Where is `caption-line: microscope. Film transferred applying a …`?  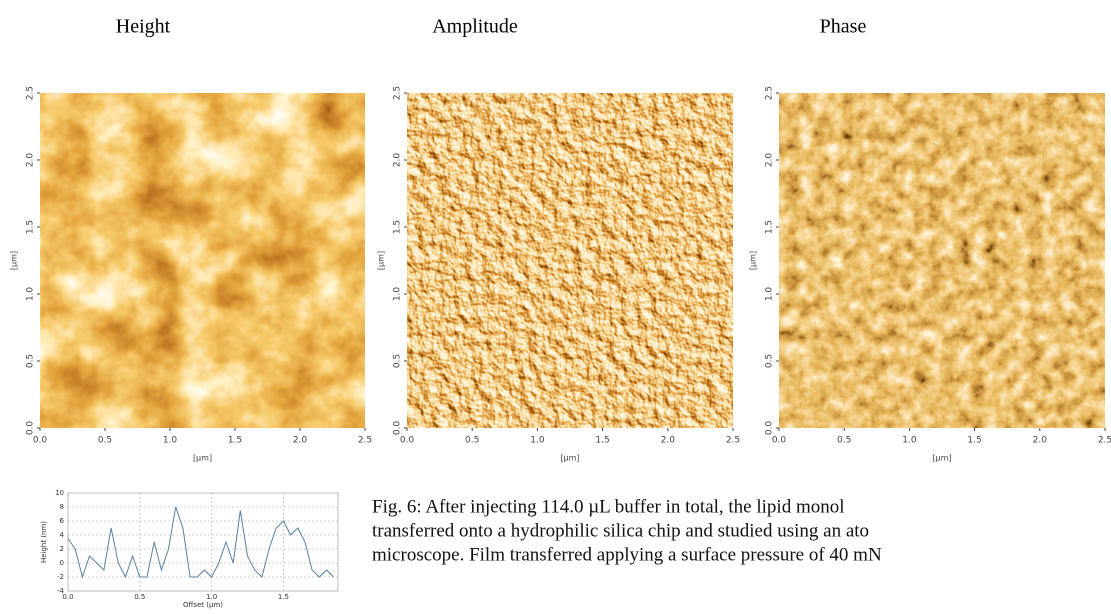
caption-line: microscope. Film transferred applying a … is located at coordinates (627, 554).